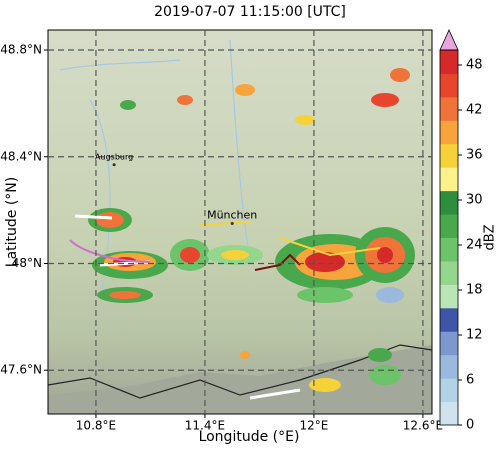  What do you see at coordinates (470, 380) in the screenshot?
I see `colorbar-tick-label: 6` at bounding box center [470, 380].